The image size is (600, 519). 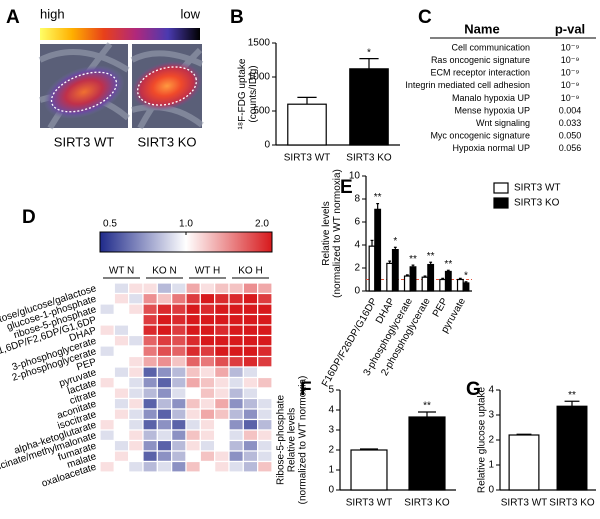 What do you see at coordinates (326, 233) in the screenshot?
I see `y-axis-label: Relative levels` at bounding box center [326, 233].